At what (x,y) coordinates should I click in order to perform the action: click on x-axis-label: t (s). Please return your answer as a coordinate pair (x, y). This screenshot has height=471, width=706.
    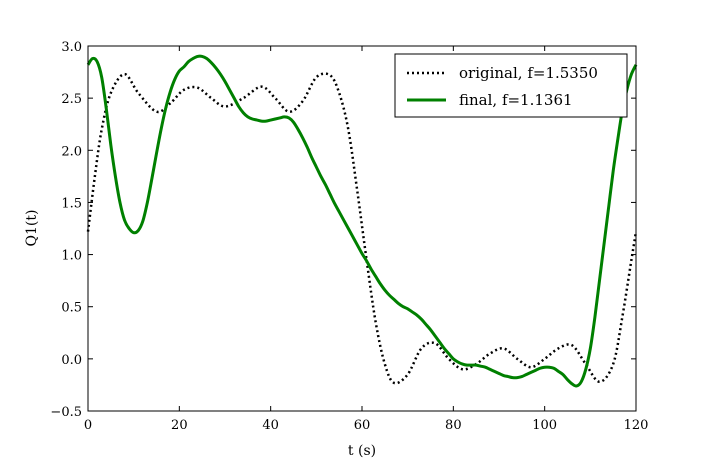
    Looking at the image, I should click on (362, 451).